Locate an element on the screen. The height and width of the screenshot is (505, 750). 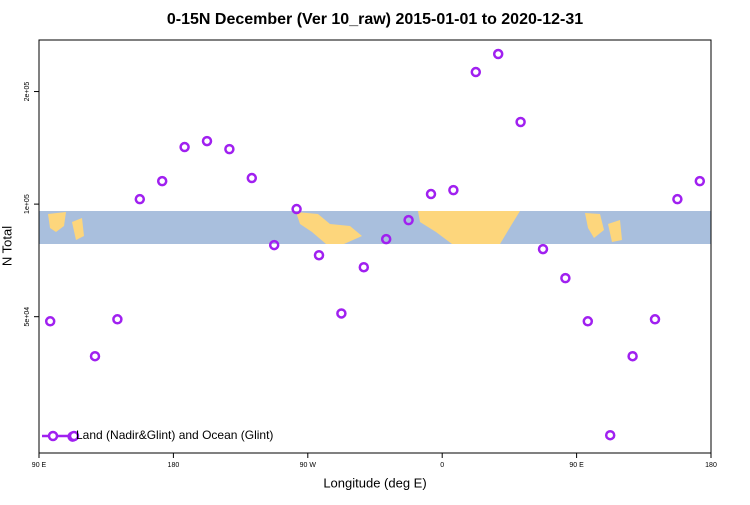
y-tick-label: 1e+05 is located at coordinates (27, 204).